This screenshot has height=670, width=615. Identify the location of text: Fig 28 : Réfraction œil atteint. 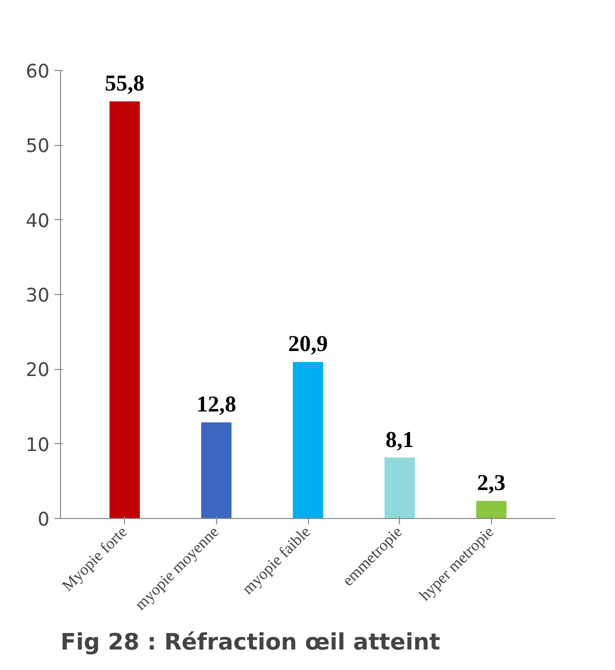
(250, 643).